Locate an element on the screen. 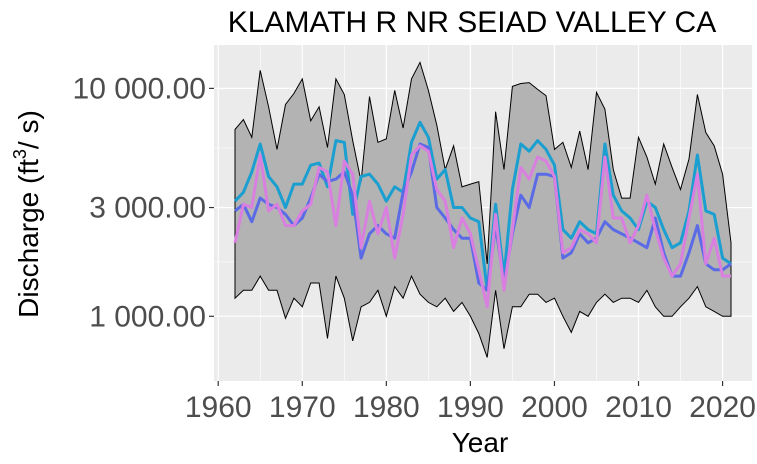  y-axis-label: Discharge (ft3/ s) is located at coordinates (27, 214).